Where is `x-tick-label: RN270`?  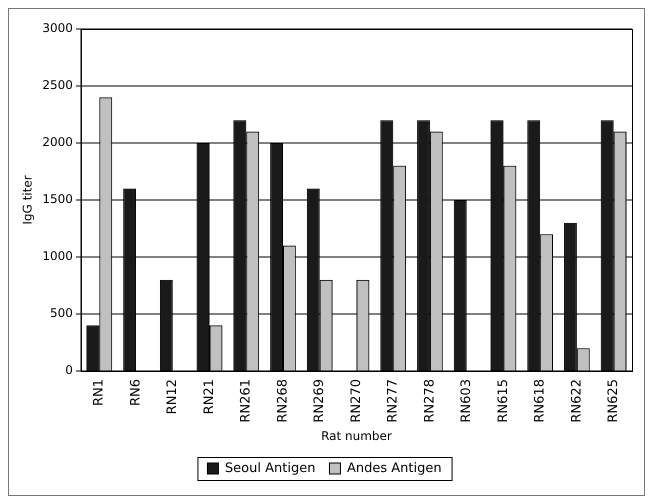
x-tick-label: RN270 is located at coordinates (356, 401).